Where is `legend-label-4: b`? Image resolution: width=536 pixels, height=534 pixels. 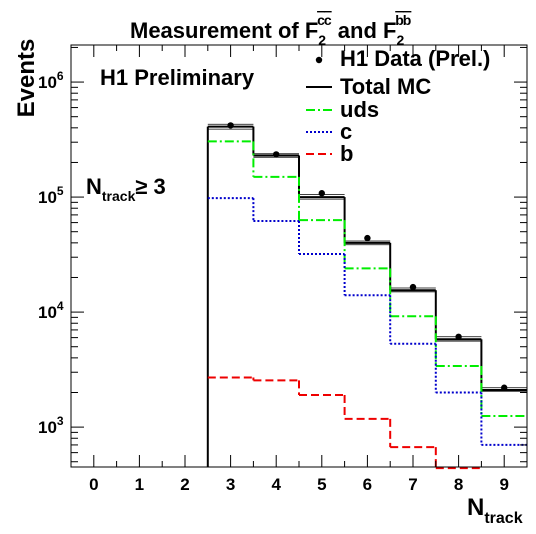 legend-label-4: b is located at coordinates (346, 153).